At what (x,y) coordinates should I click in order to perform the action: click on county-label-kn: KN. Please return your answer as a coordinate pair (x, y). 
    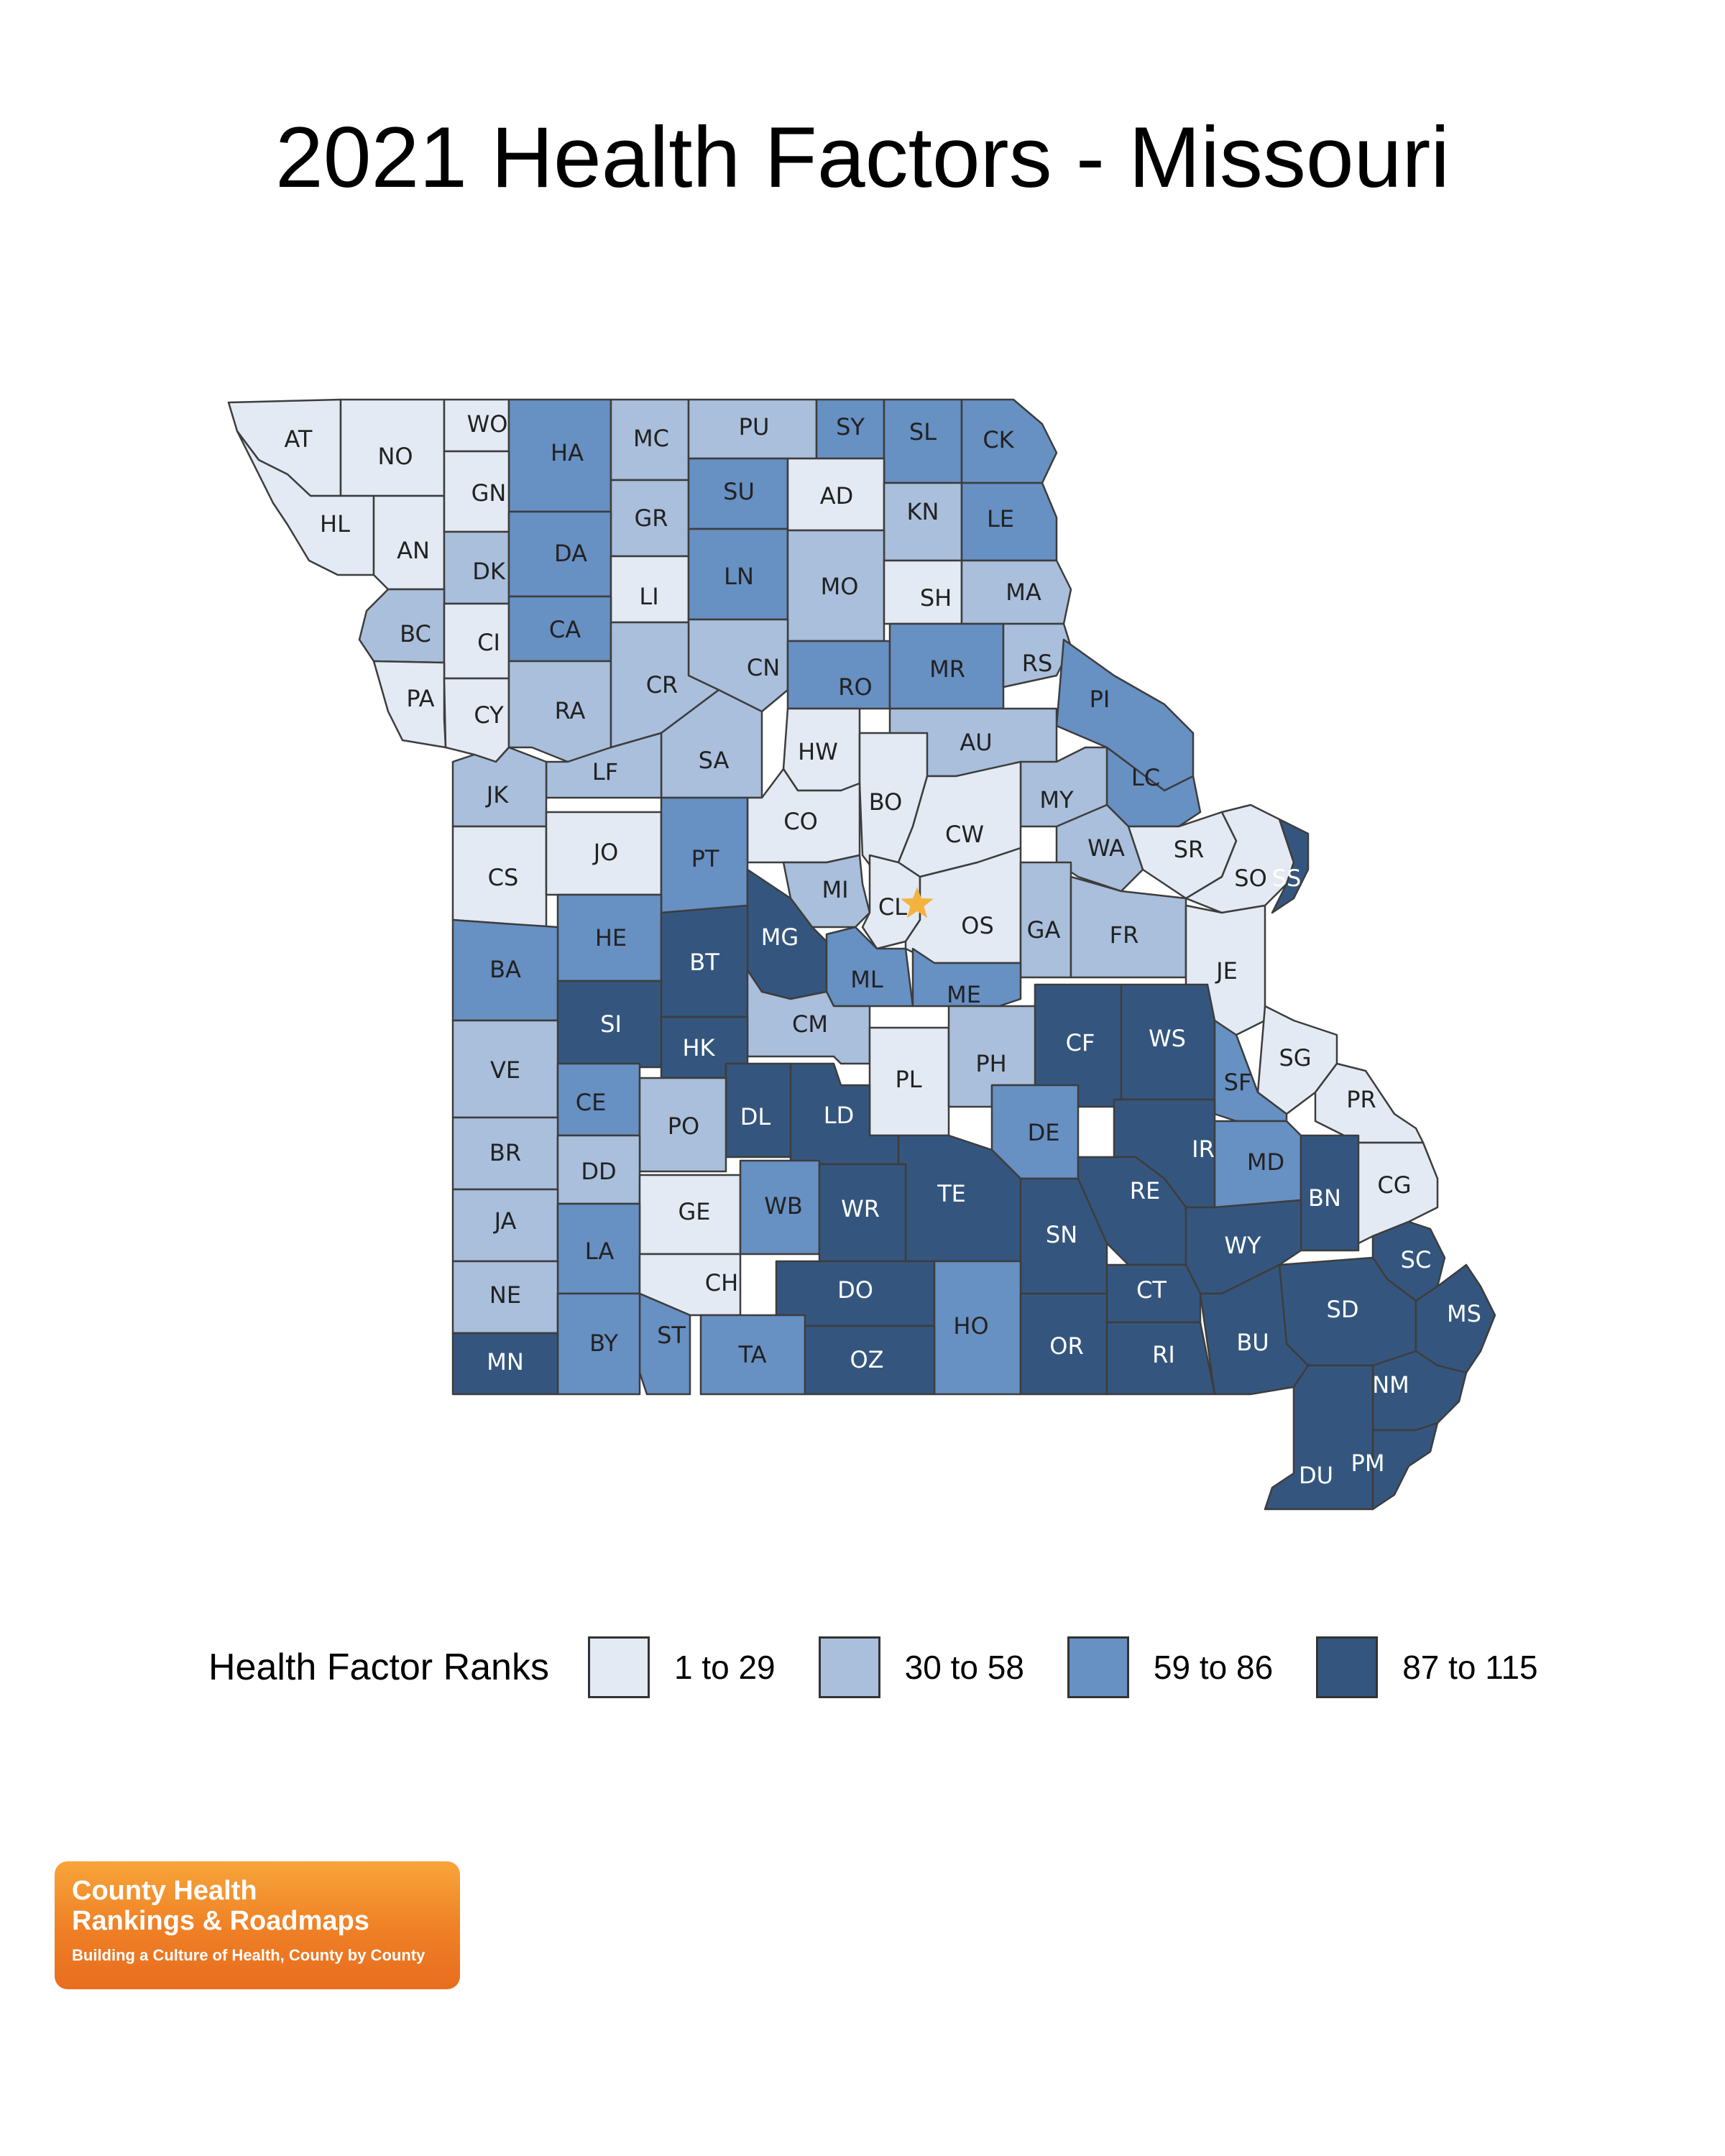
    Looking at the image, I should click on (923, 512).